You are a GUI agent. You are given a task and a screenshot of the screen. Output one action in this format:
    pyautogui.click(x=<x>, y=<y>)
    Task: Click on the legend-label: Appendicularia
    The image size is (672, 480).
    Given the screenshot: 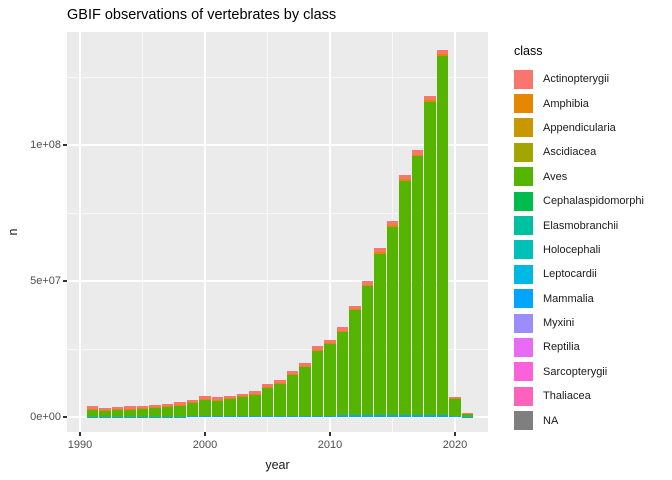 What is the action you would take?
    pyautogui.click(x=579, y=127)
    